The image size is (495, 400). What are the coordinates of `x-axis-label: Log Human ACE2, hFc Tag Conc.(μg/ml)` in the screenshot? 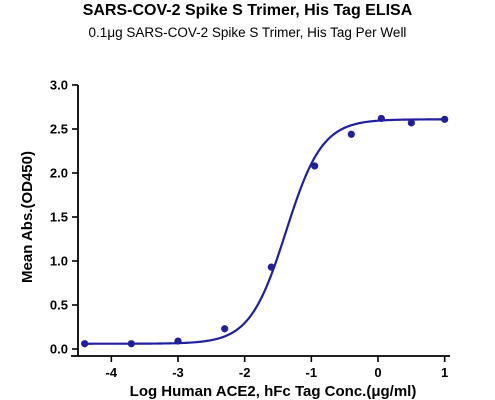 It's located at (273, 391).